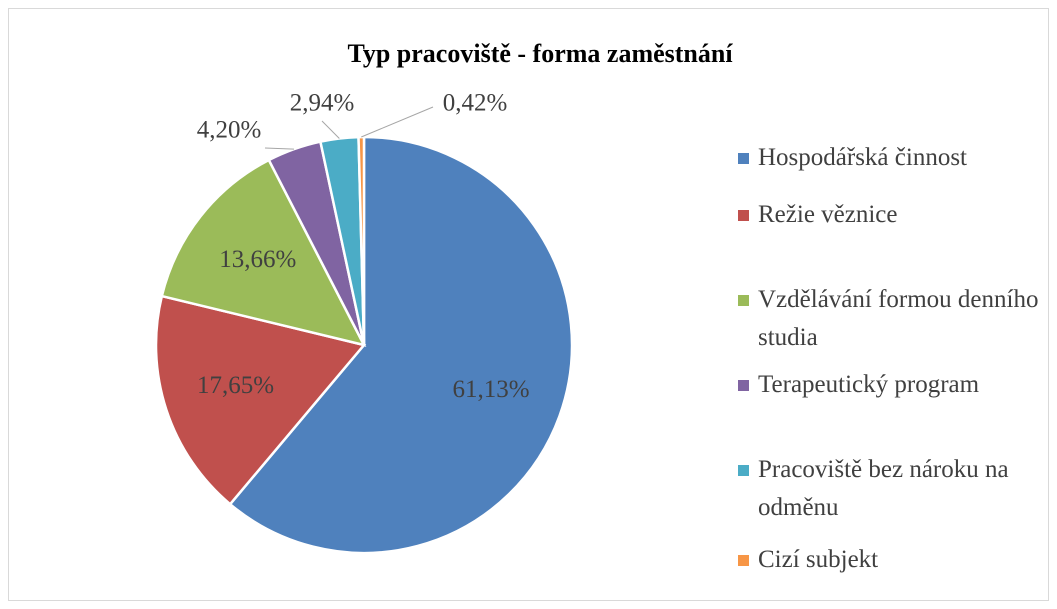 This screenshot has height=609, width=1057. I want to click on legend-item: Režie věznice, so click(890, 215).